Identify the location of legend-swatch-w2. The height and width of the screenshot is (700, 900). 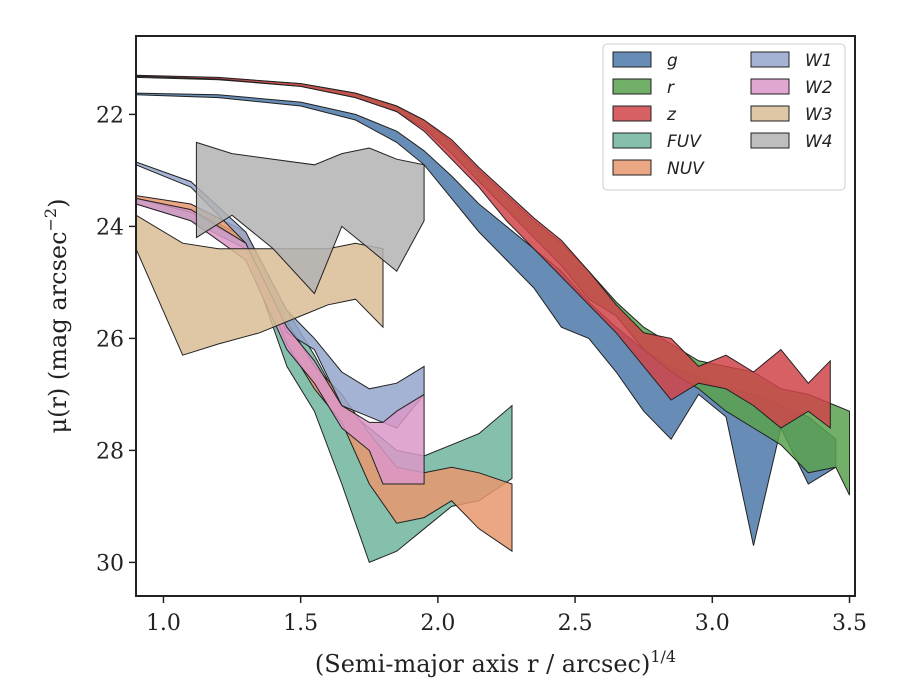
(770, 86).